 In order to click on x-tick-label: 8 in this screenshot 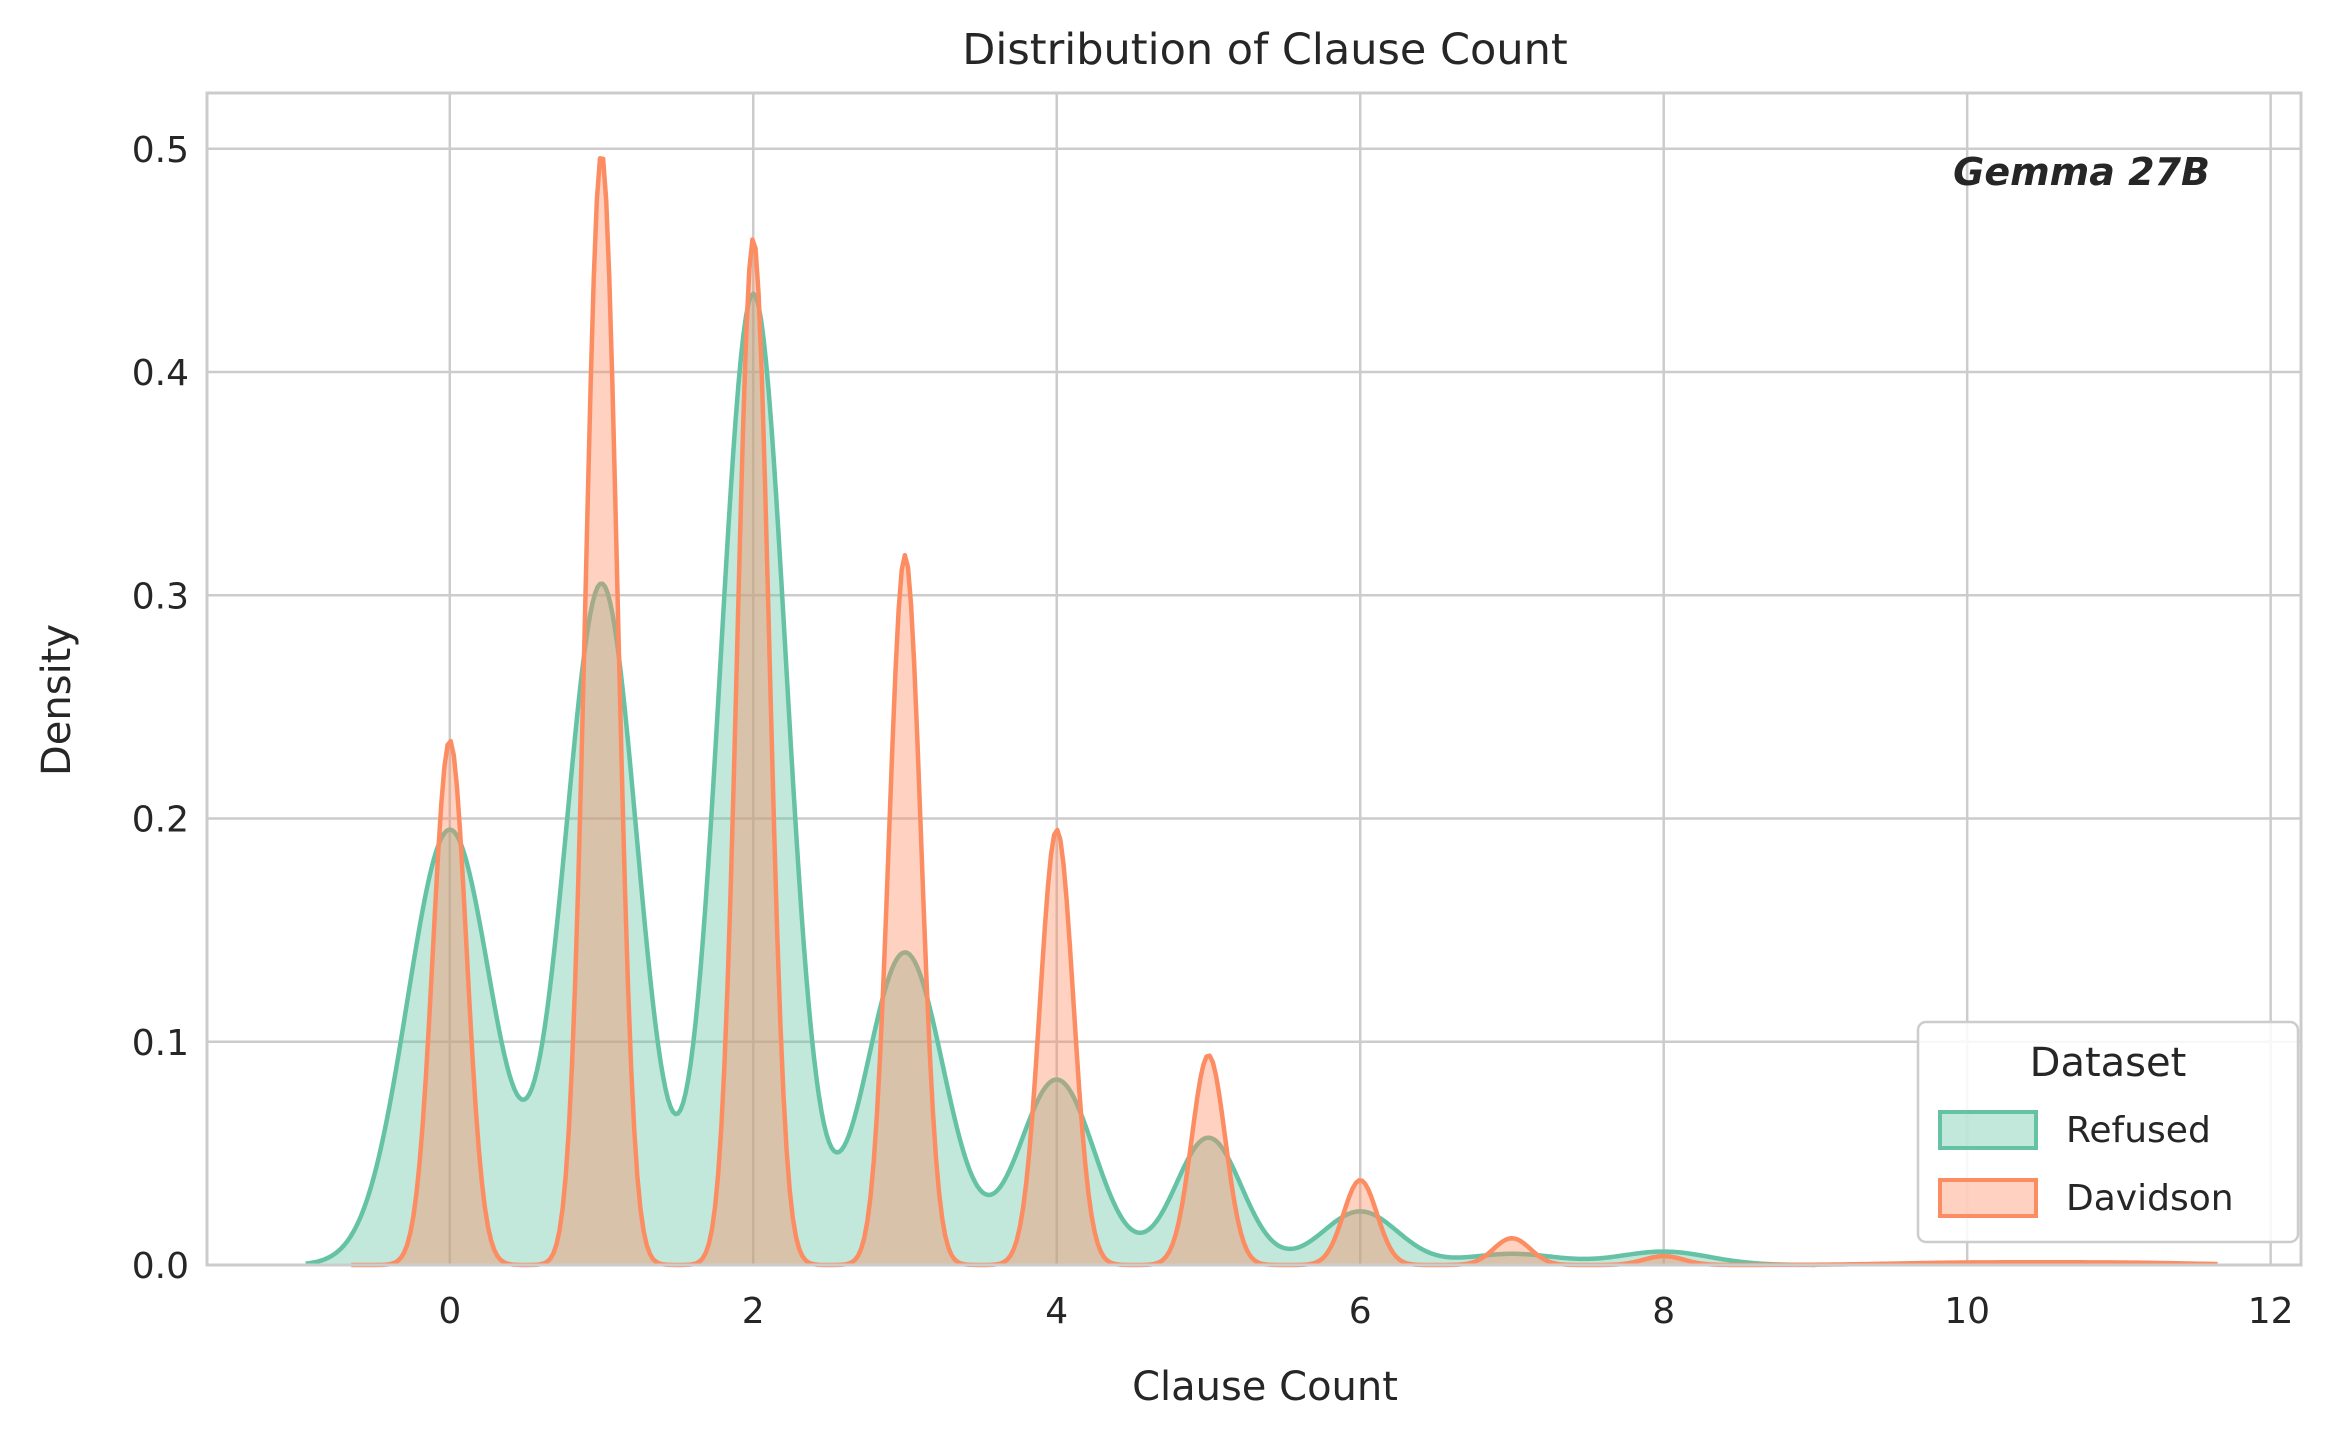, I will do `click(1663, 1311)`.